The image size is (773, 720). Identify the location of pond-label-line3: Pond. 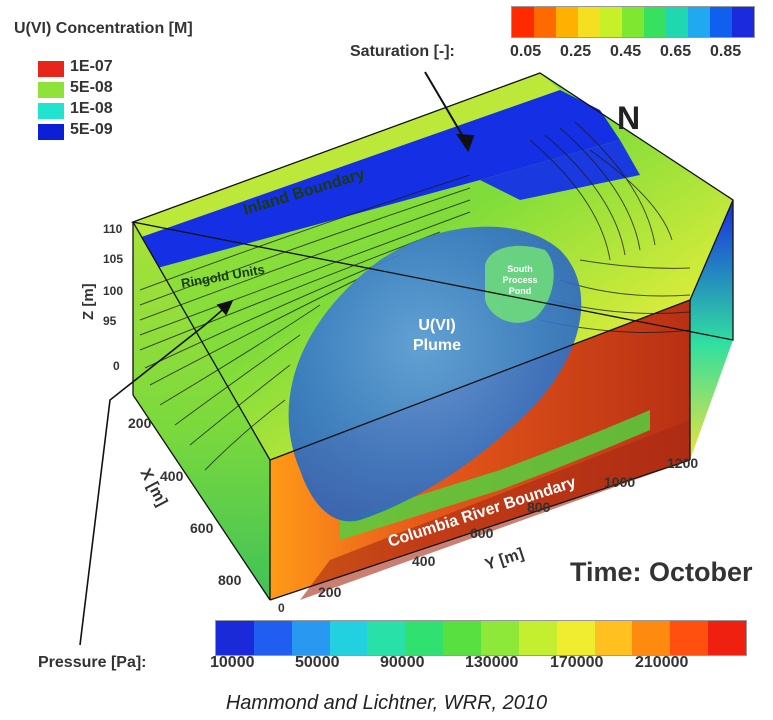
(520, 291).